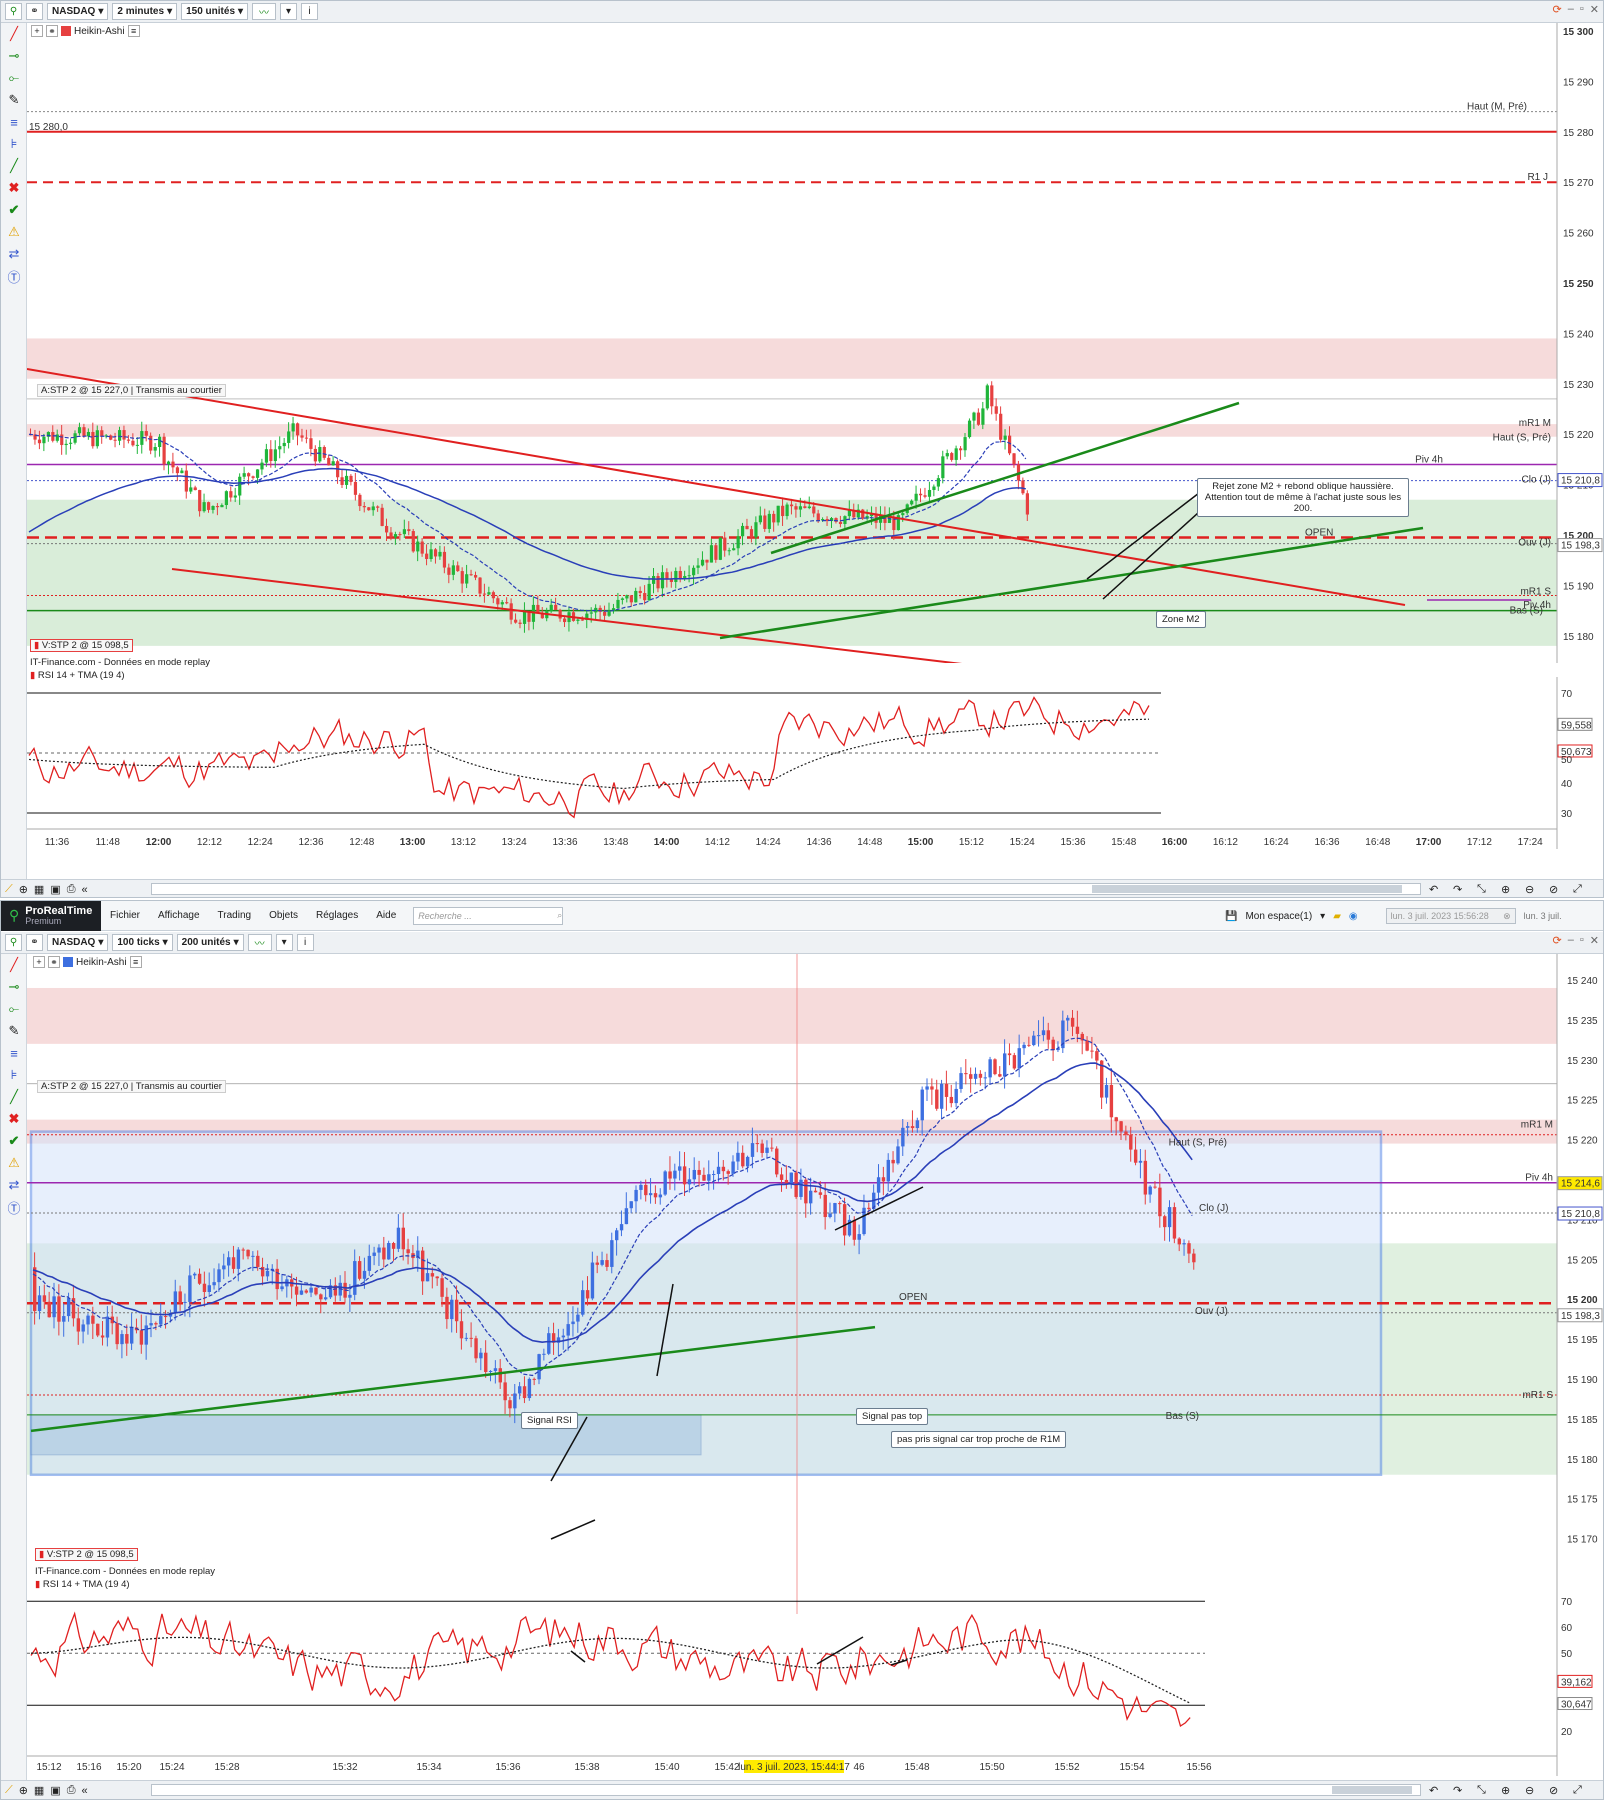 This screenshot has width=1604, height=1800. Describe the element at coordinates (14, 187) in the screenshot. I see `delete-icon: ✖` at that location.